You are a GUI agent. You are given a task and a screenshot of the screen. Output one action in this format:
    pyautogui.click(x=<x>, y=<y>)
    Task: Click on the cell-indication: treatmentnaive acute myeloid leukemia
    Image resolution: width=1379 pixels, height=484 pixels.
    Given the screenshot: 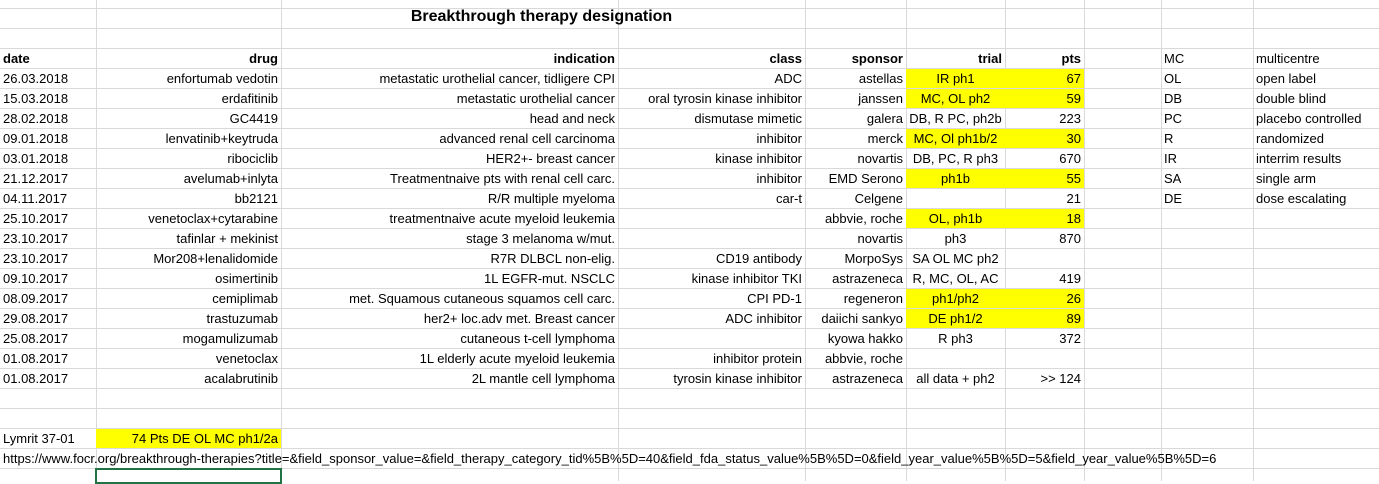 What is the action you would take?
    pyautogui.click(x=502, y=218)
    